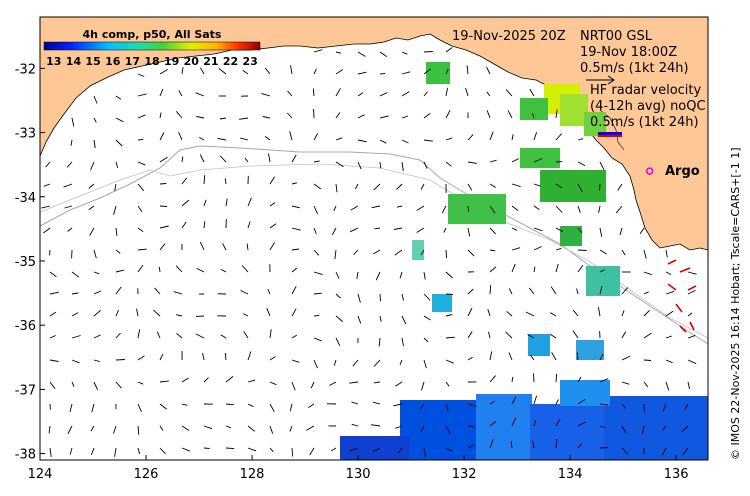  What do you see at coordinates (25, 390) in the screenshot?
I see `y-tick-label: -37` at bounding box center [25, 390].